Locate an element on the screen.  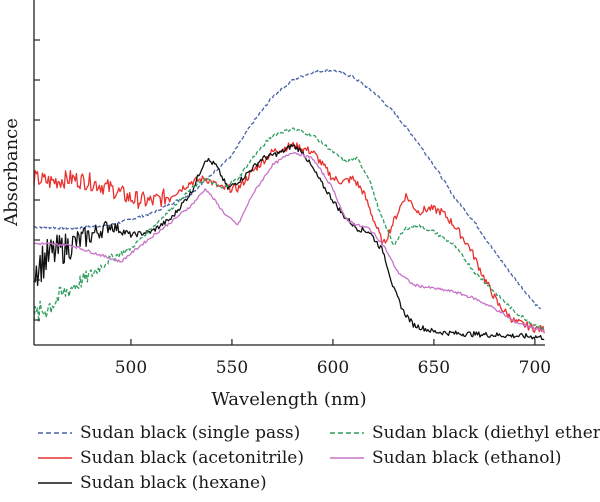
legend-label-4: Sudan black (ethanol) is located at coordinates (467, 458).